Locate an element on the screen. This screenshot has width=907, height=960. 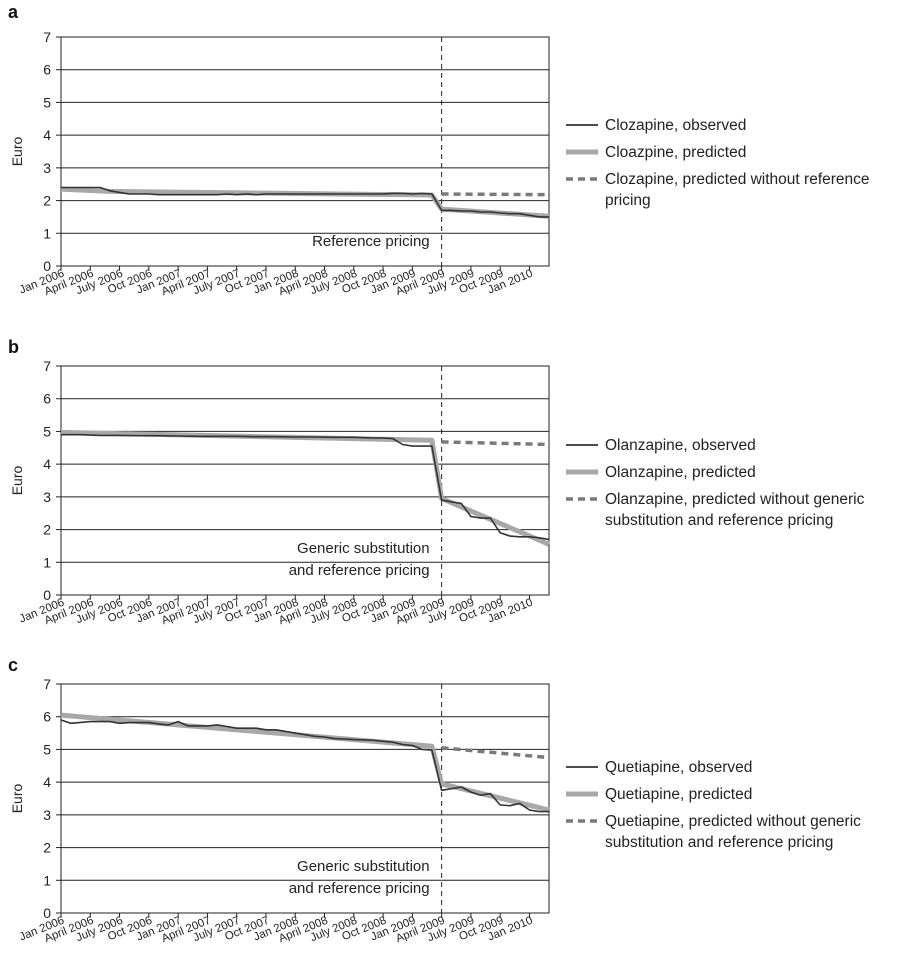
legend-label: Quetiapine, observed is located at coordinates (678, 767).